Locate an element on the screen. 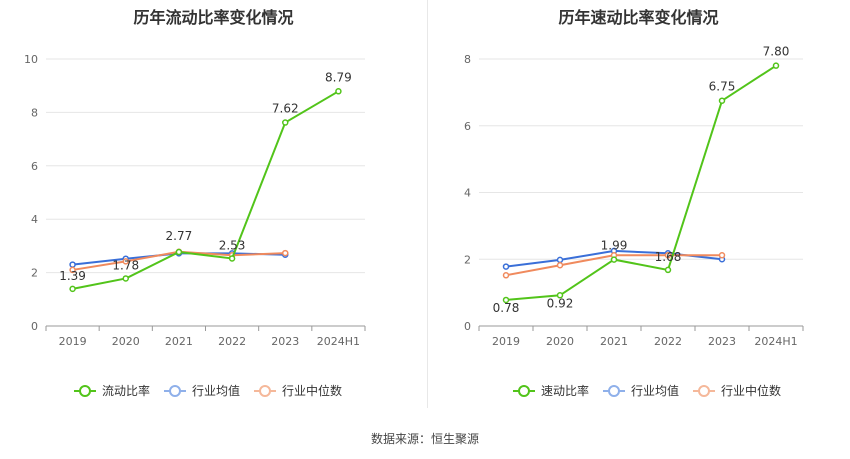 This screenshot has width=850, height=459. data-label: 0.78 is located at coordinates (506, 308).